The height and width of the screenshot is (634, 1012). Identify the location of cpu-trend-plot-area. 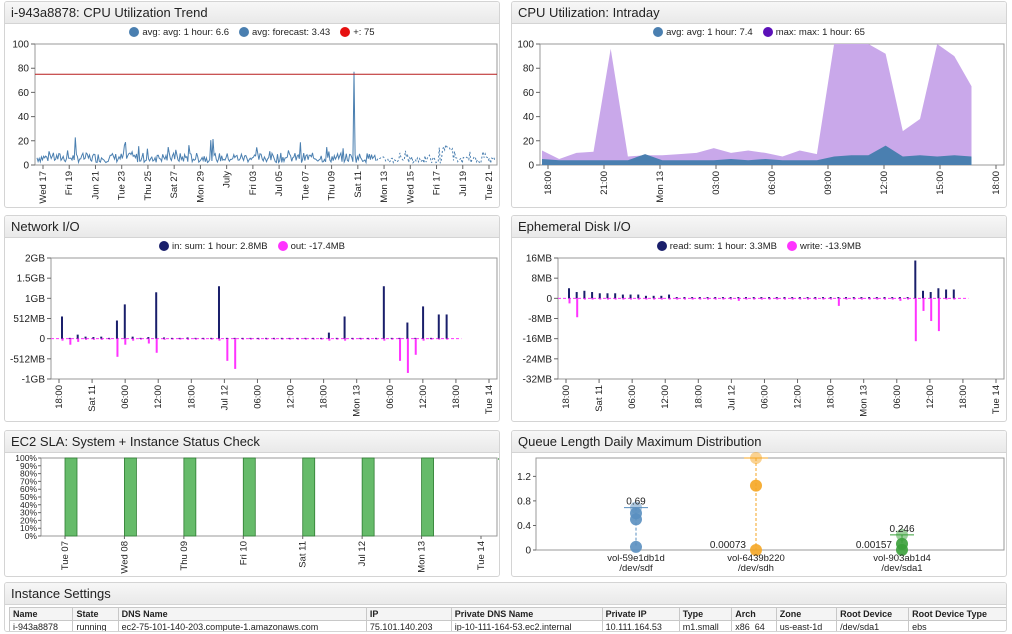
(266, 104).